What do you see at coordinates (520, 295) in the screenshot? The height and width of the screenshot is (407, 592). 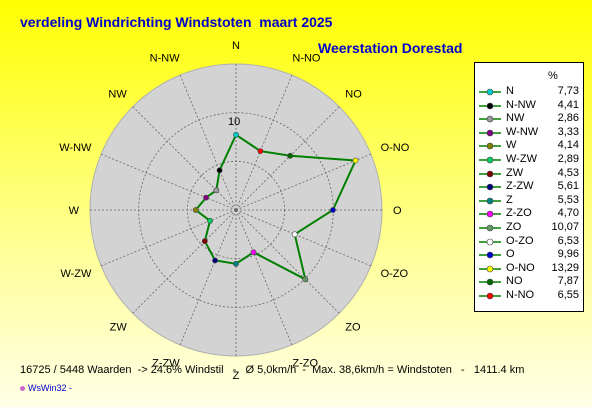 I see `legend-direction-name: N-NO` at bounding box center [520, 295].